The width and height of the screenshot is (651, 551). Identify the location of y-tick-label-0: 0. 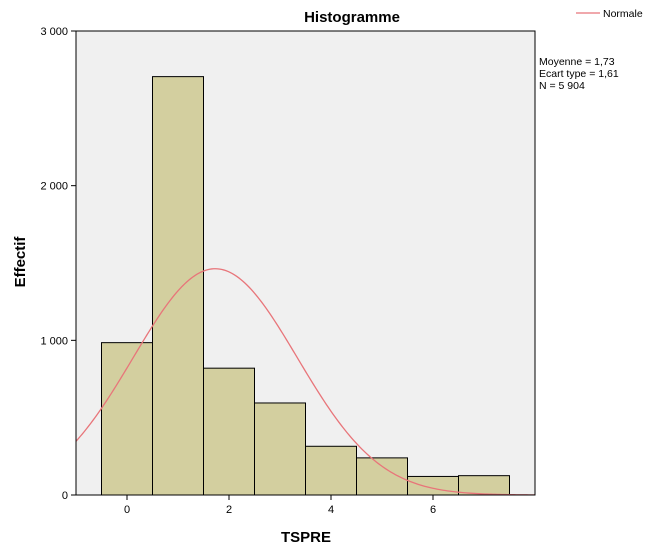
(65, 496).